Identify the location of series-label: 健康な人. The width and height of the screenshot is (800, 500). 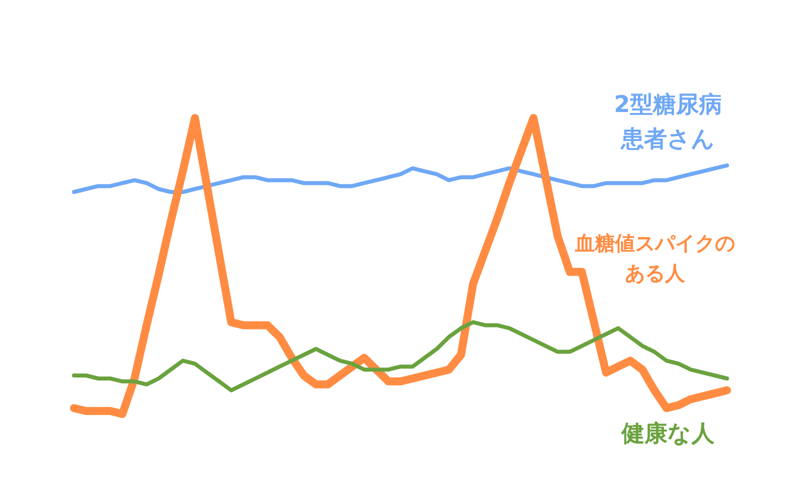
(668, 433).